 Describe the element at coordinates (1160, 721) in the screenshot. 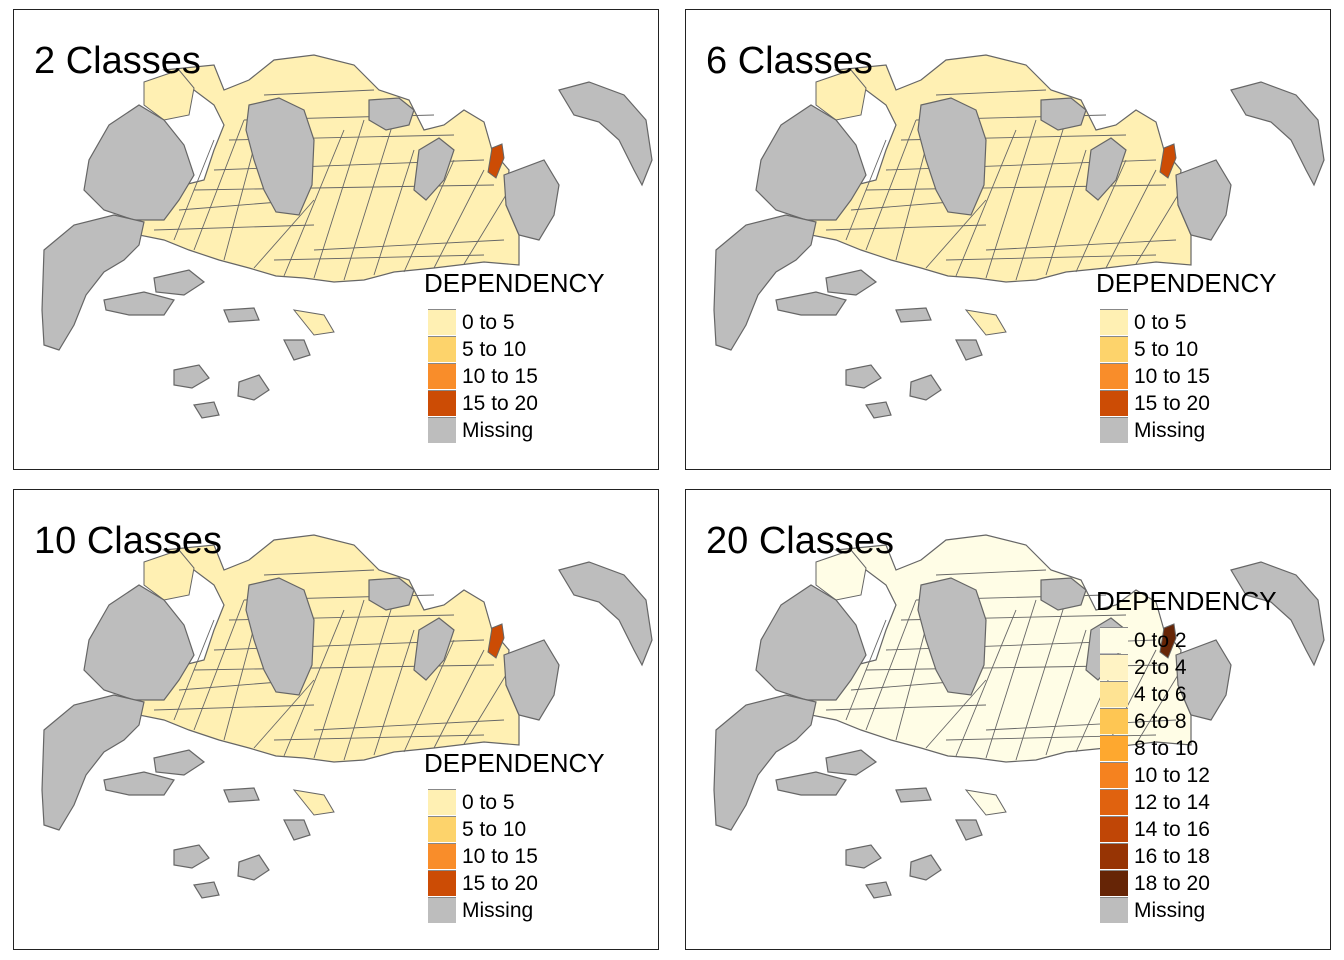

I see `legend-label: 6 to 8` at that location.